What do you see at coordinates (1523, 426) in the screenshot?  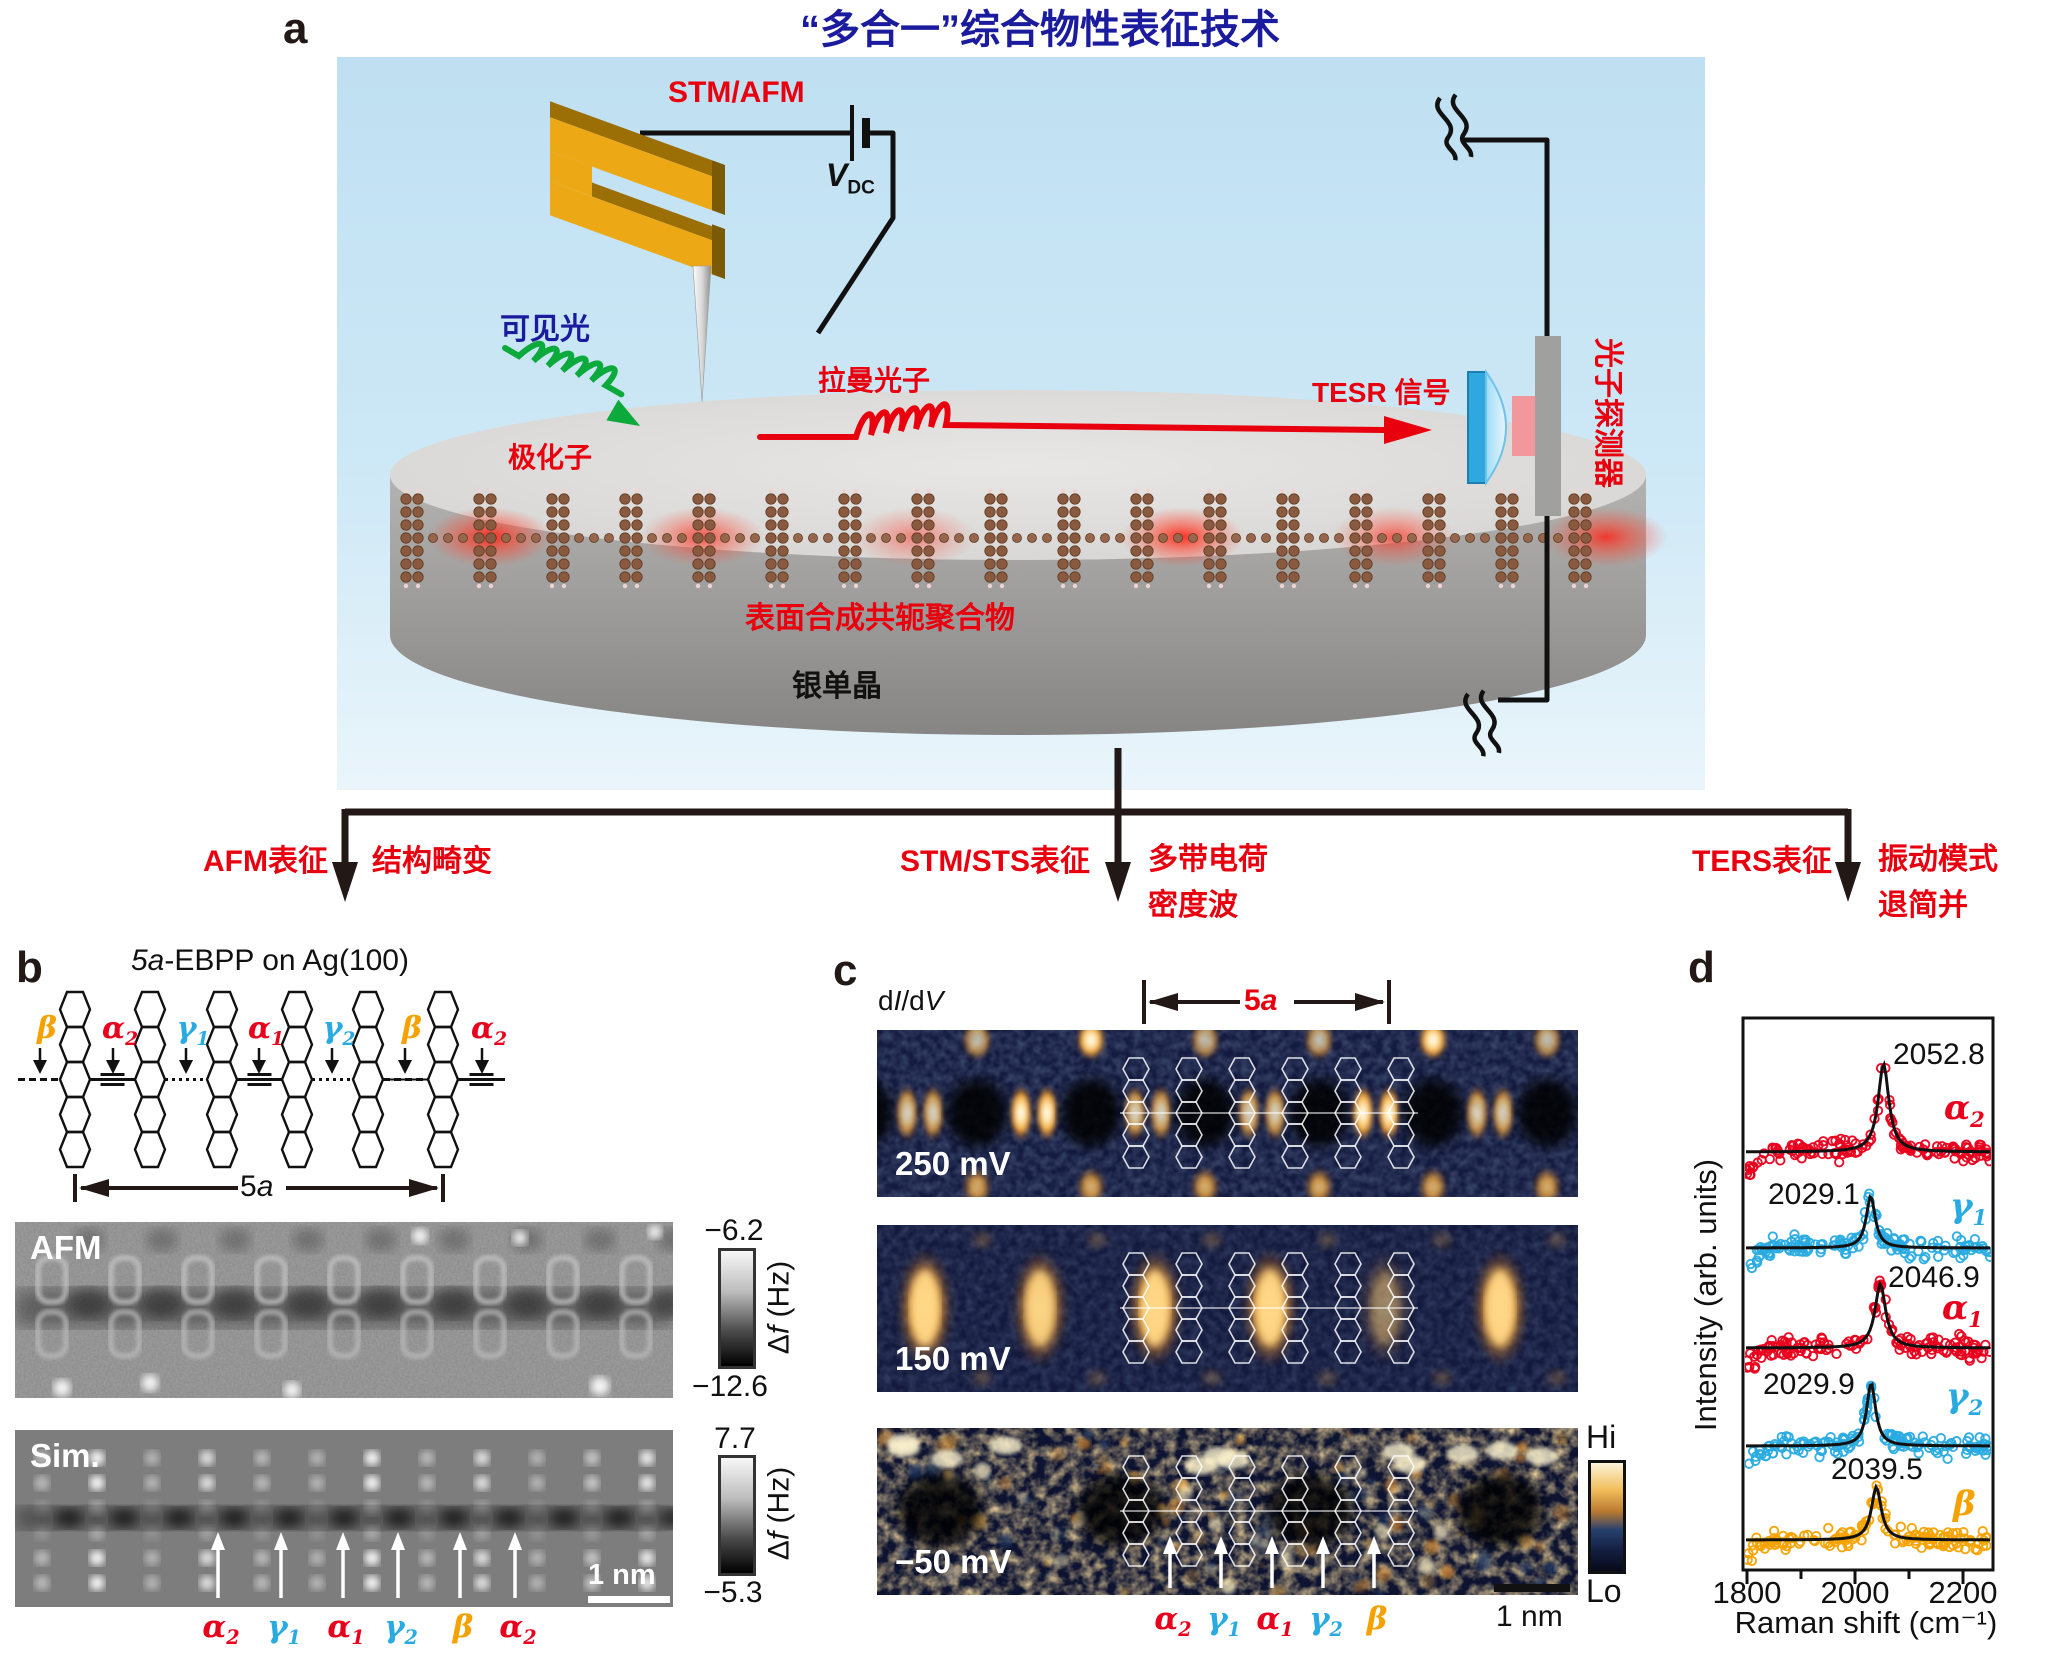 I see `detector-window` at bounding box center [1523, 426].